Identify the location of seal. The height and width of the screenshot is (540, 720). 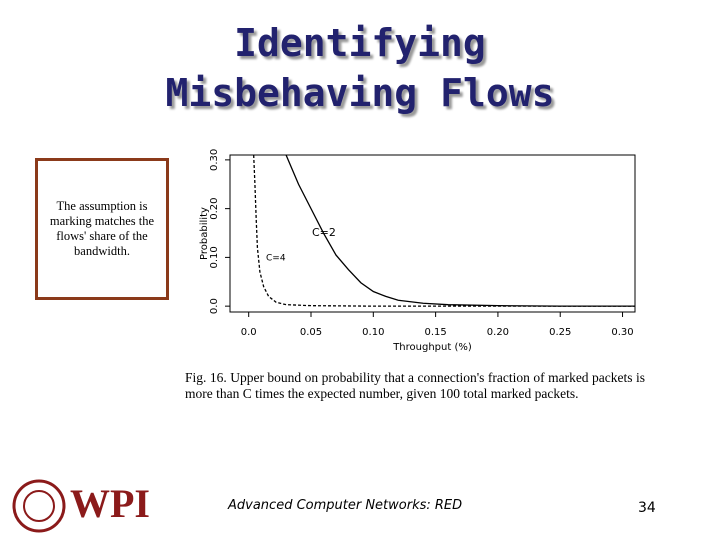
(39, 506).